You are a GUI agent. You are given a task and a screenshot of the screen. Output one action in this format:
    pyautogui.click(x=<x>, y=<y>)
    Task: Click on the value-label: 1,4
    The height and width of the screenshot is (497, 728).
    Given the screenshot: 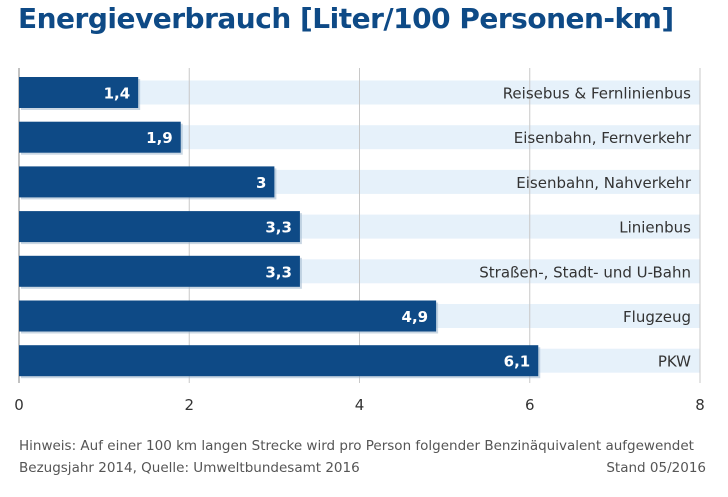 What is the action you would take?
    pyautogui.click(x=117, y=94)
    